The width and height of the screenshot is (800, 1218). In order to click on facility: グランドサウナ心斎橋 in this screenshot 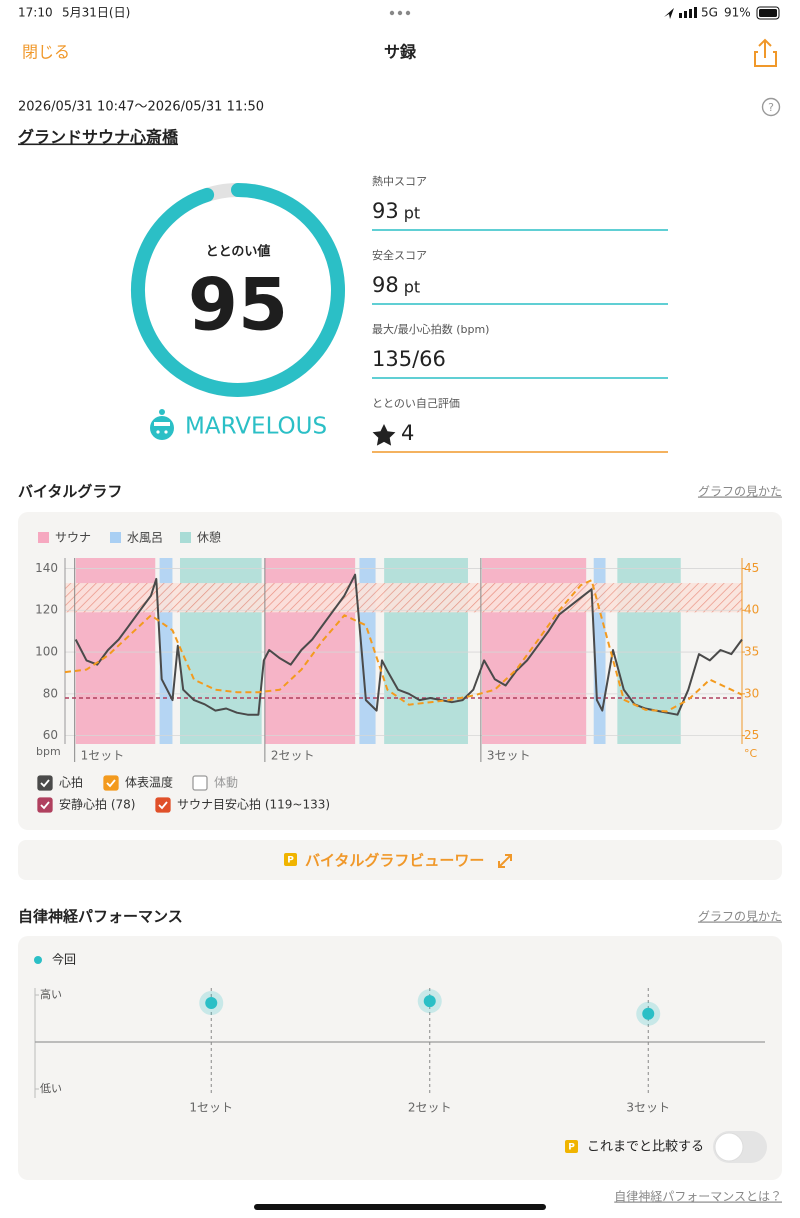, I will do `click(98, 137)`.